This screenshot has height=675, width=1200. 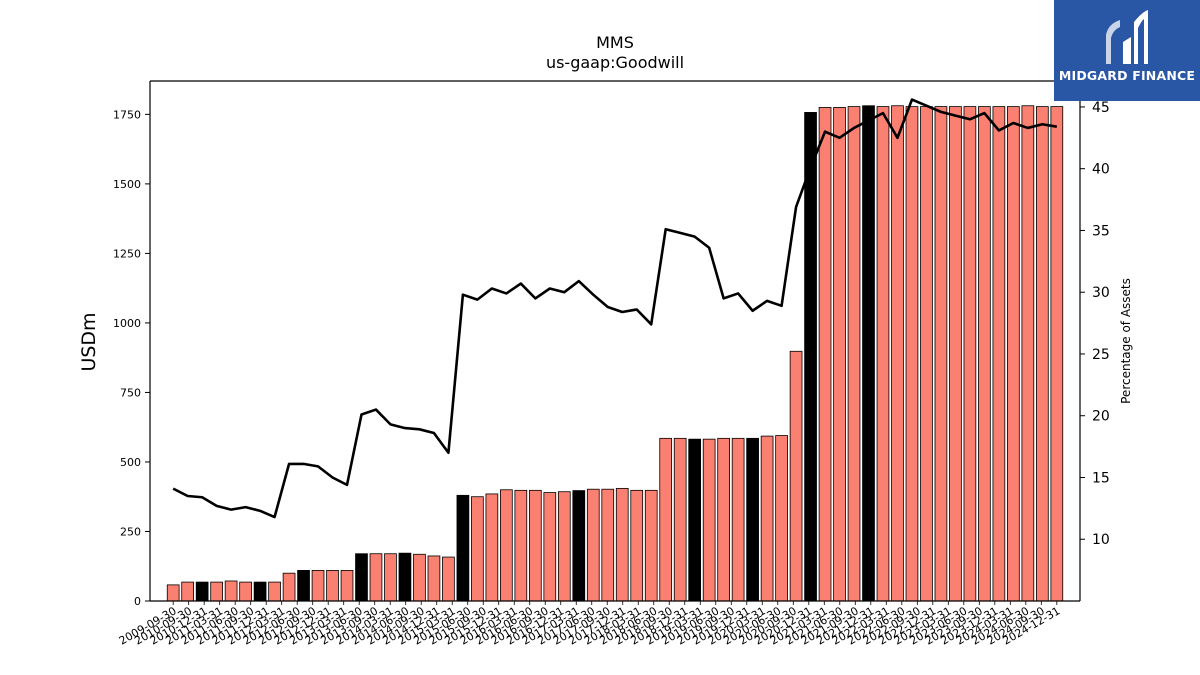 What do you see at coordinates (130, 531) in the screenshot?
I see `y-tick-label: 250` at bounding box center [130, 531].